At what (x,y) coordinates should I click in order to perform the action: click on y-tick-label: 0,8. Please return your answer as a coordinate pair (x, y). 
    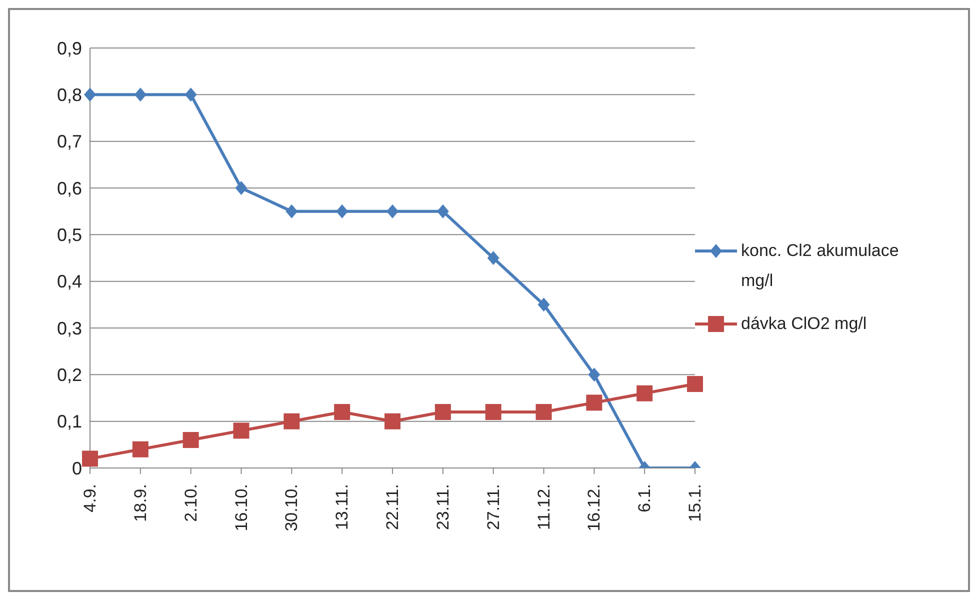
    Looking at the image, I should click on (69, 95).